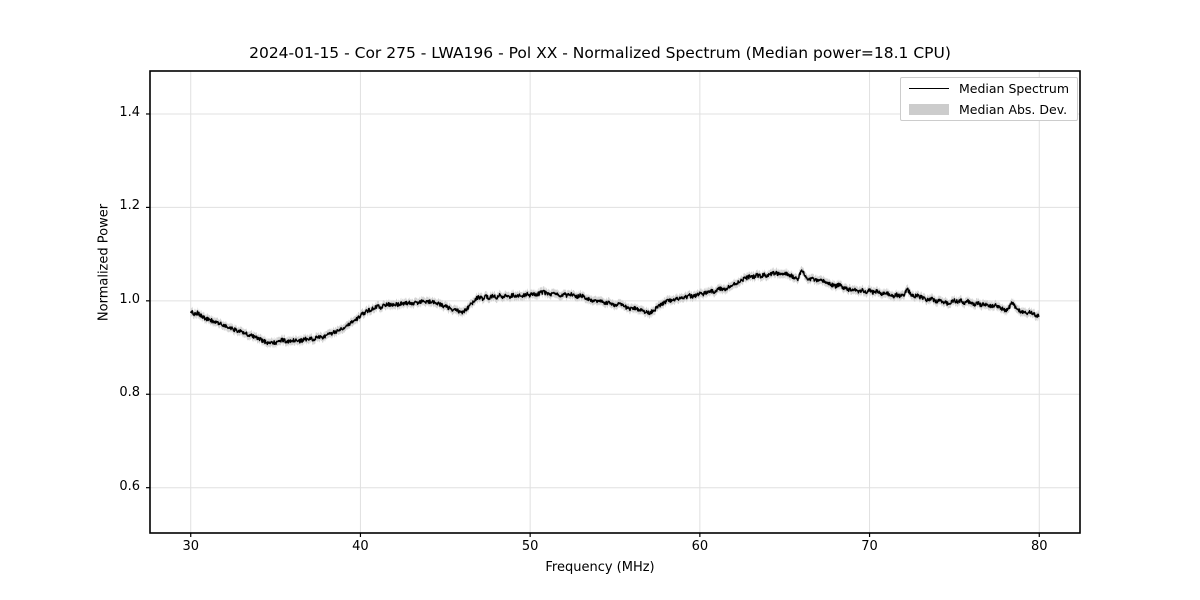 This screenshot has height=600, width=1200. I want to click on x-tick-label: 70, so click(869, 546).